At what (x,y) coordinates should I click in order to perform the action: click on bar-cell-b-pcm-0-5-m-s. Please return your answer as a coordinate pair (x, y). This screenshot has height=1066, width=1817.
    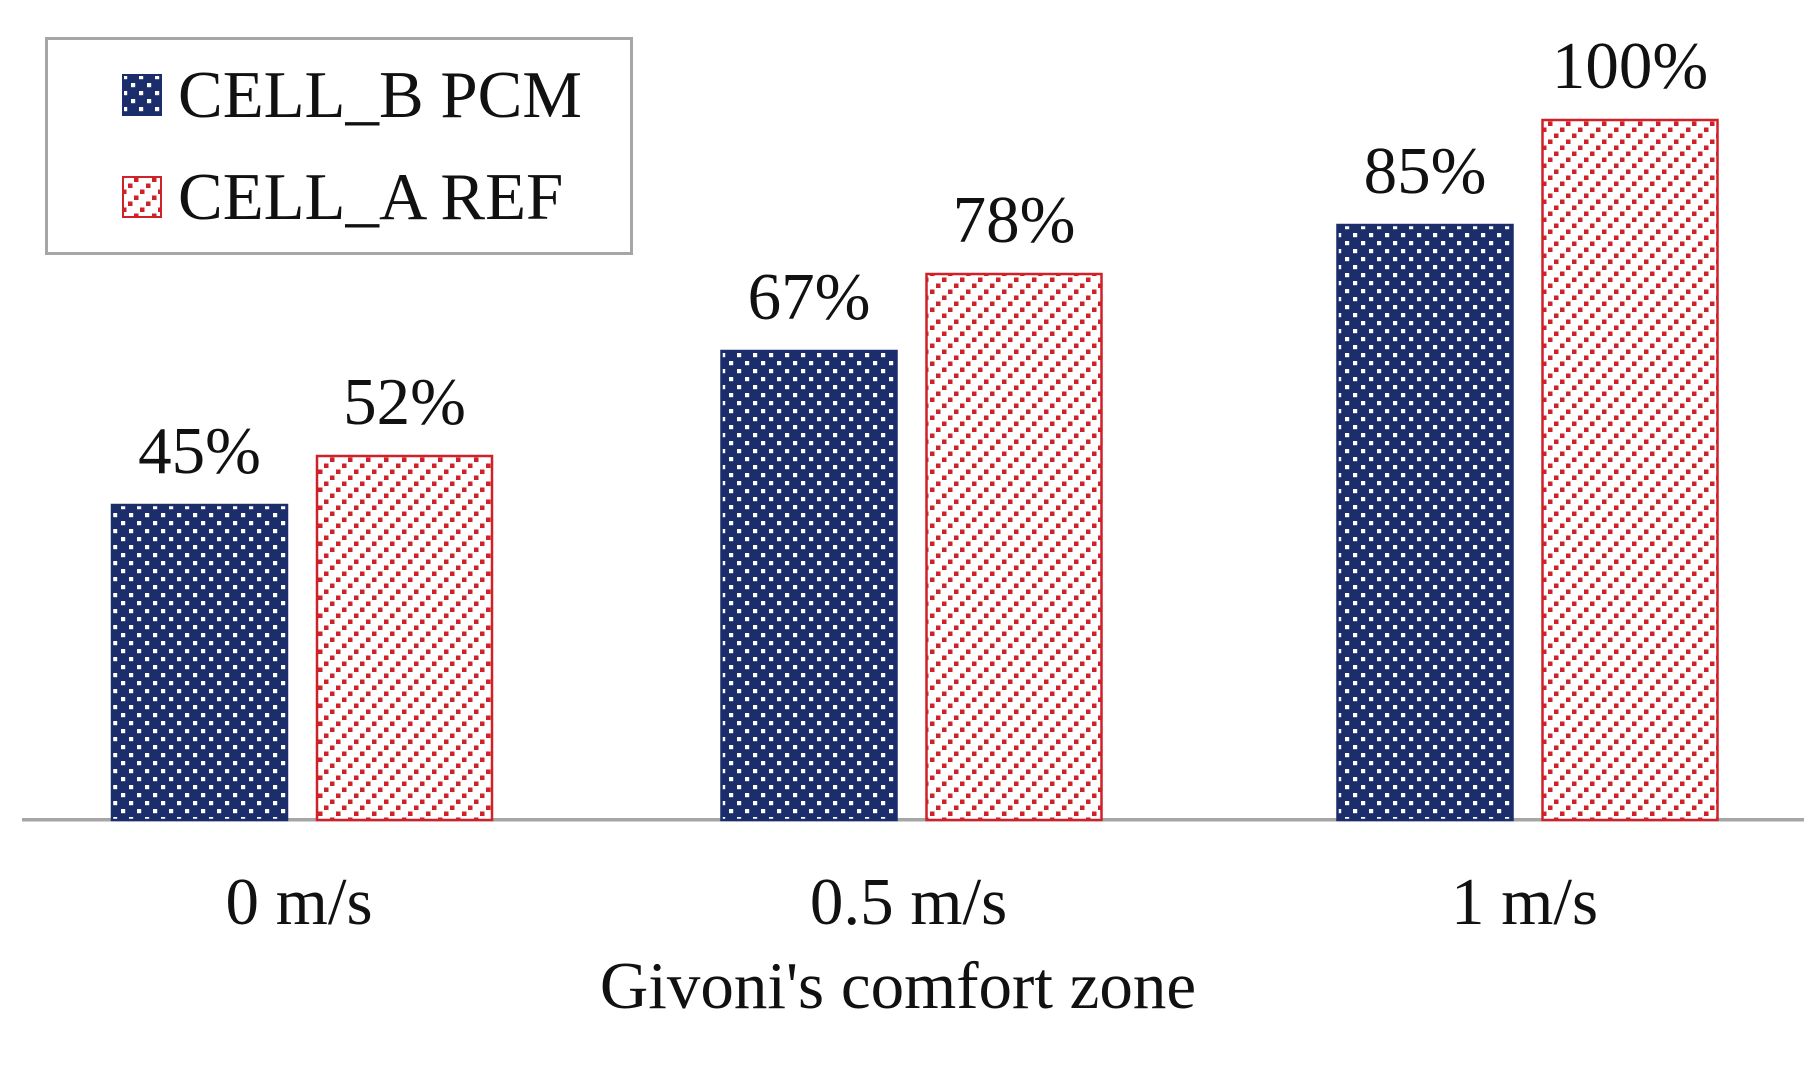
    Looking at the image, I should click on (809, 585).